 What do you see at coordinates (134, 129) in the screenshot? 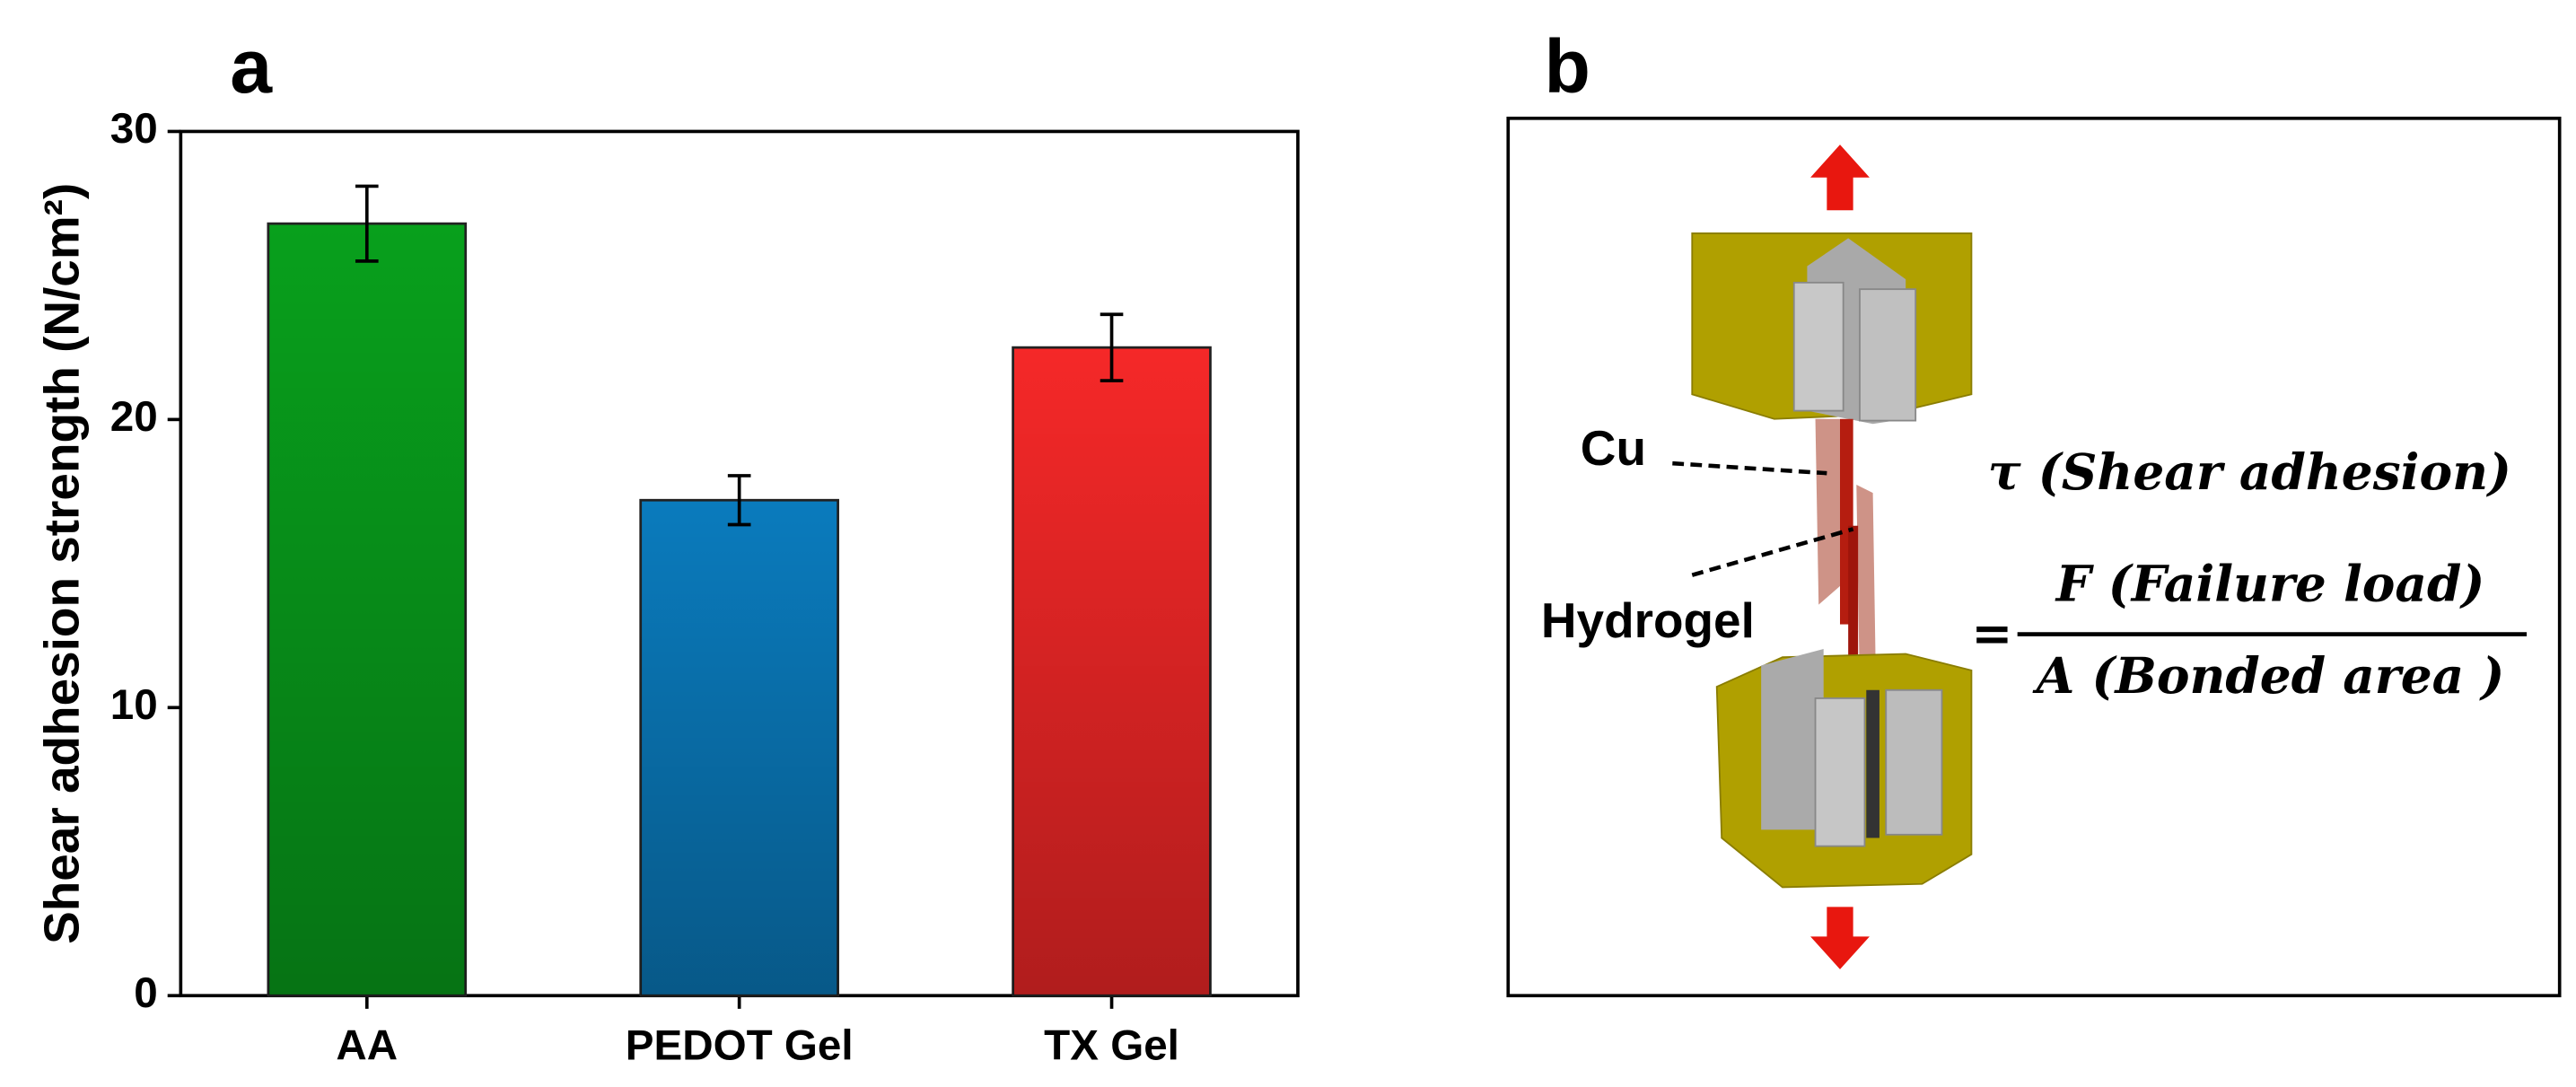
I see `y-tick-label: 30` at bounding box center [134, 129].